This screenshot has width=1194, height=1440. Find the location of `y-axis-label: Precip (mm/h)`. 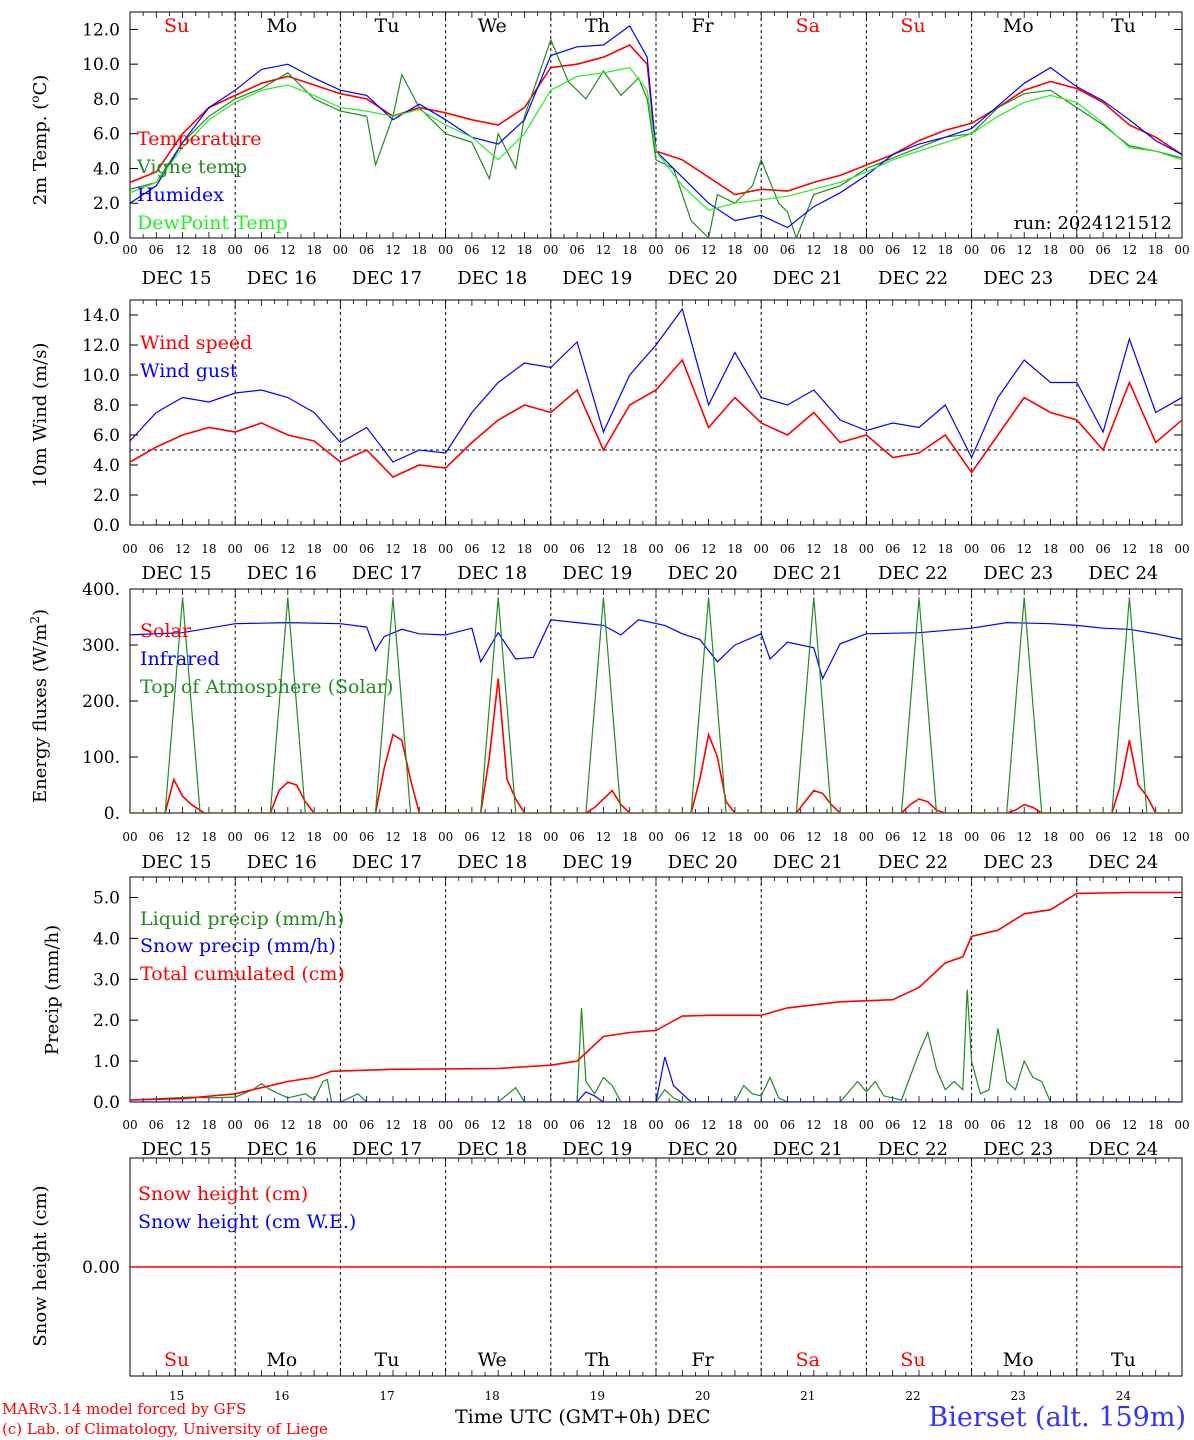

y-axis-label: Precip (mm/h) is located at coordinates (52, 990).